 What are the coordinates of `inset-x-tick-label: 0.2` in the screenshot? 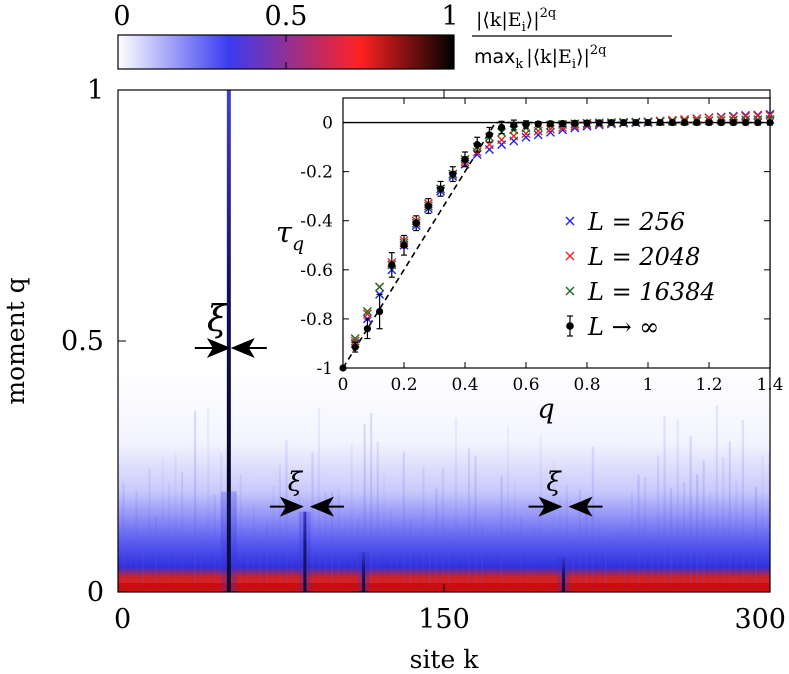 It's located at (403, 385).